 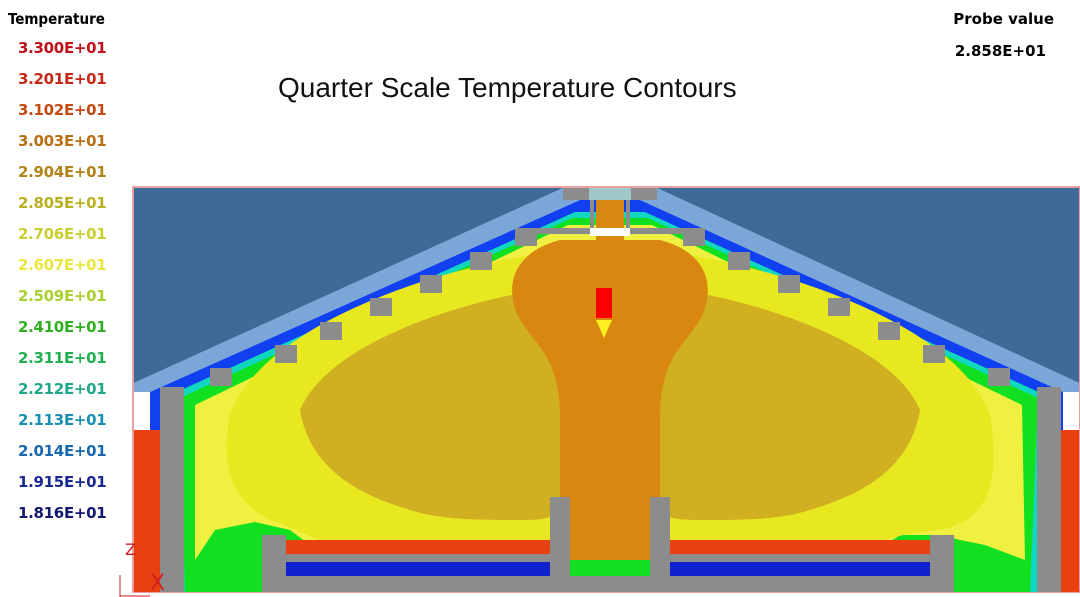 What do you see at coordinates (62, 420) in the screenshot?
I see `legend-level: 2.113E+01` at bounding box center [62, 420].